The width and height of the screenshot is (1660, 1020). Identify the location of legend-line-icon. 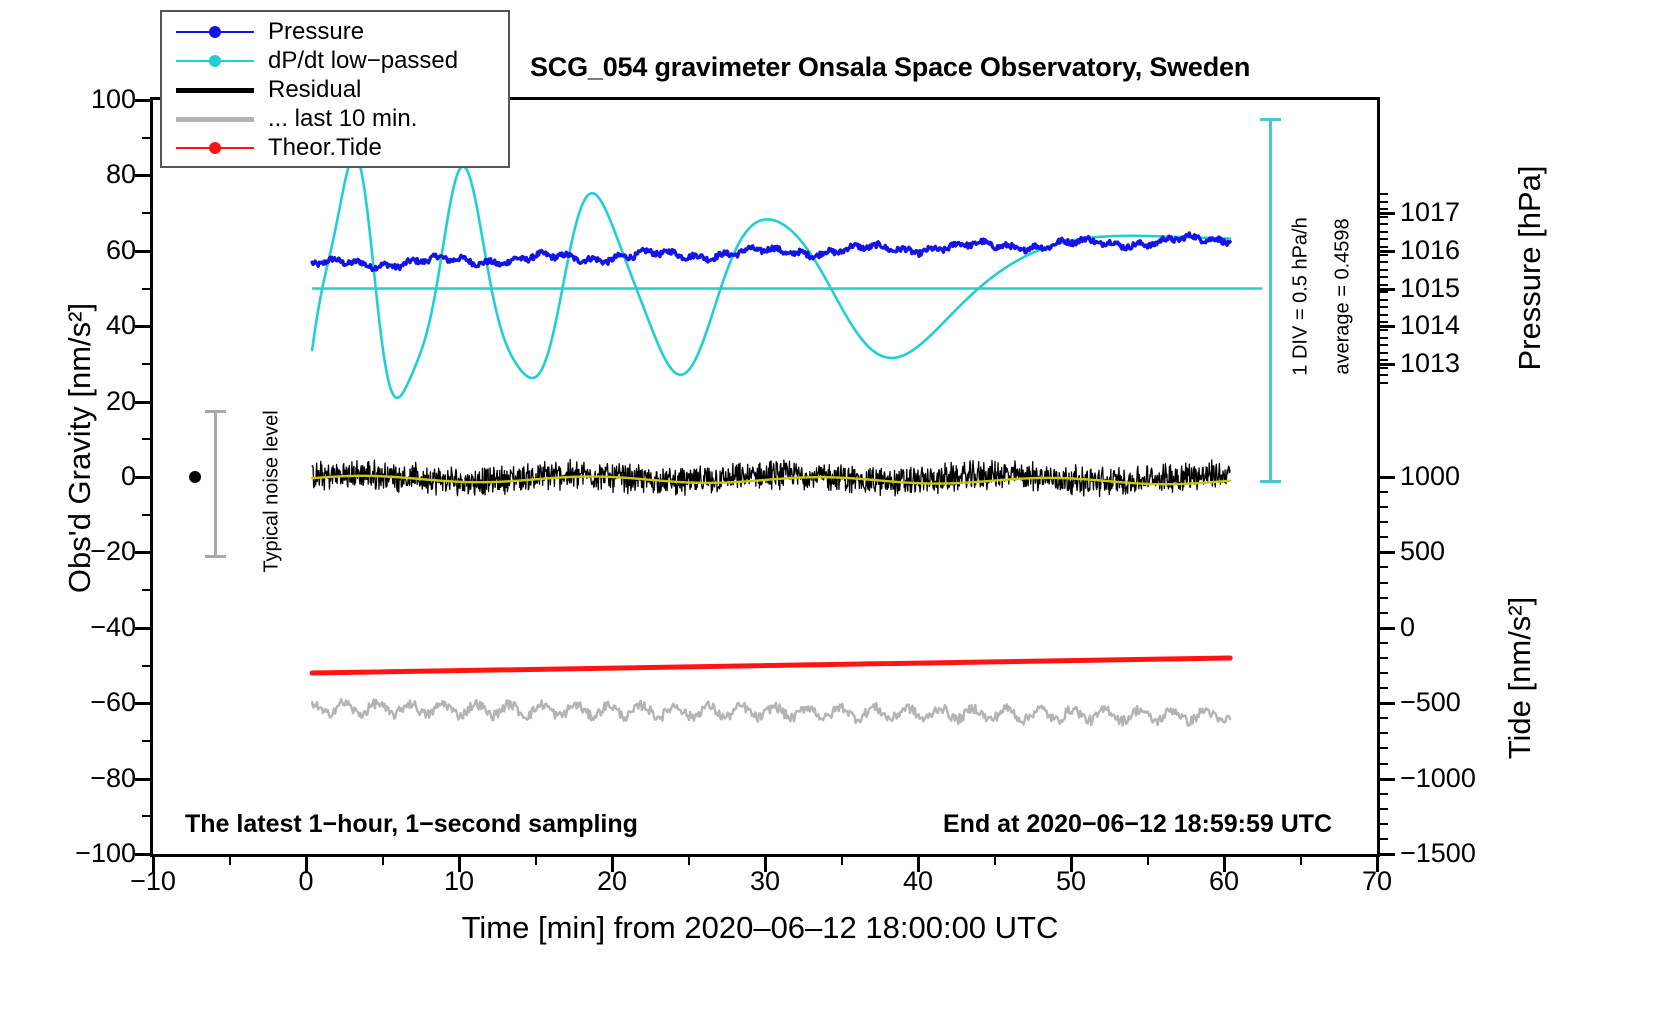
(215, 119).